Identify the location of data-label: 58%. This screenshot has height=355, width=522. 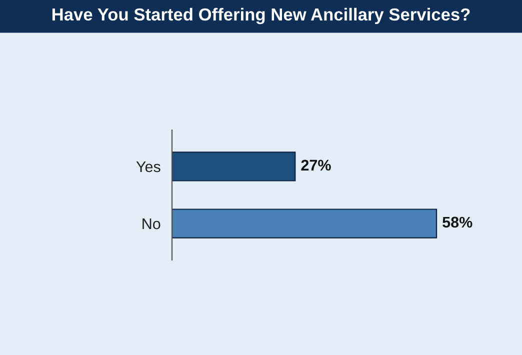
(457, 222).